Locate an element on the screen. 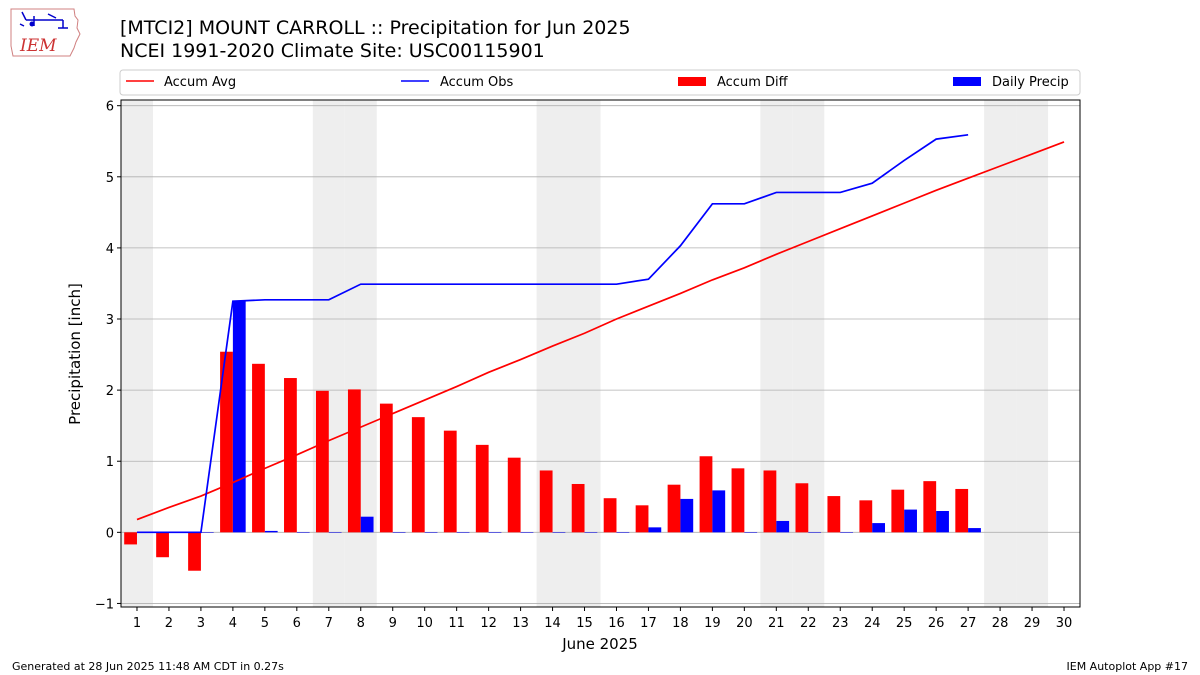 Image resolution: width=1200 pixels, height=675 pixels. x-tick-label-10: 10 is located at coordinates (424, 623).